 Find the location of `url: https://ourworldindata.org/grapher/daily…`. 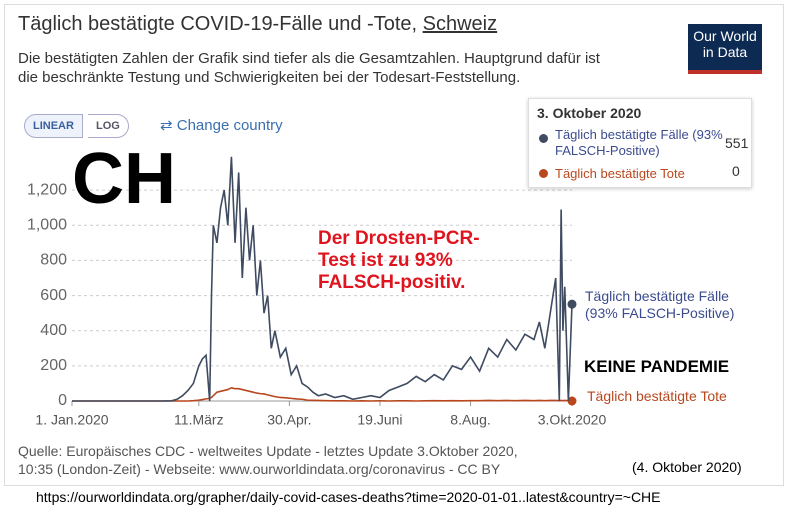

url: https://ourworldindata.org/grapher/daily… is located at coordinates (348, 497).